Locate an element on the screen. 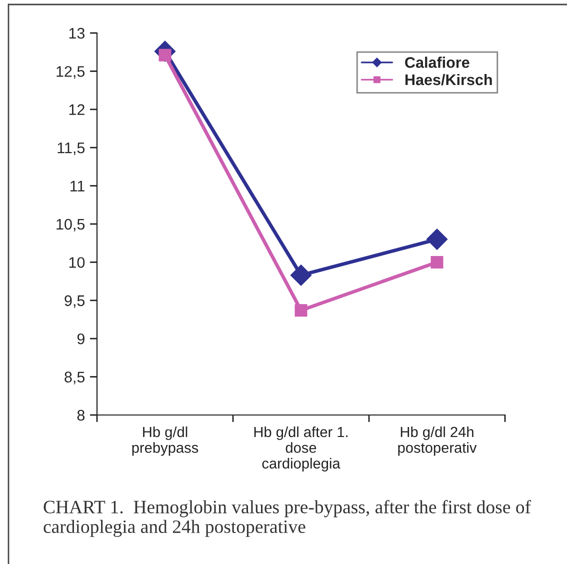  x-tick-label: Hb g/dl prebypass is located at coordinates (165, 441).